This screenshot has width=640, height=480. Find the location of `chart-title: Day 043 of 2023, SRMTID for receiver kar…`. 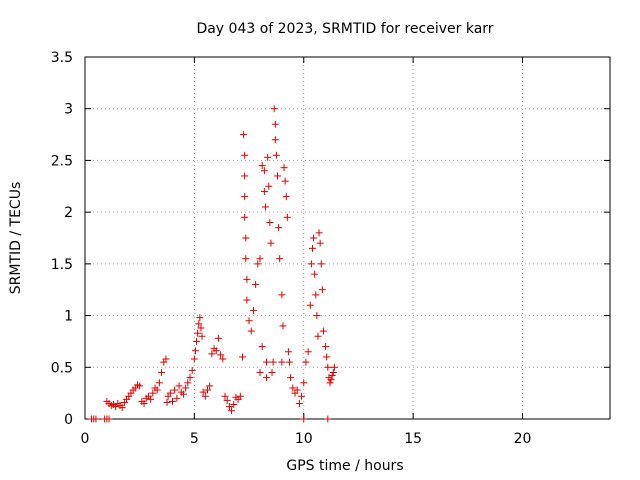

chart-title: Day 043 of 2023, SRMTID for receiver kar… is located at coordinates (344, 29).